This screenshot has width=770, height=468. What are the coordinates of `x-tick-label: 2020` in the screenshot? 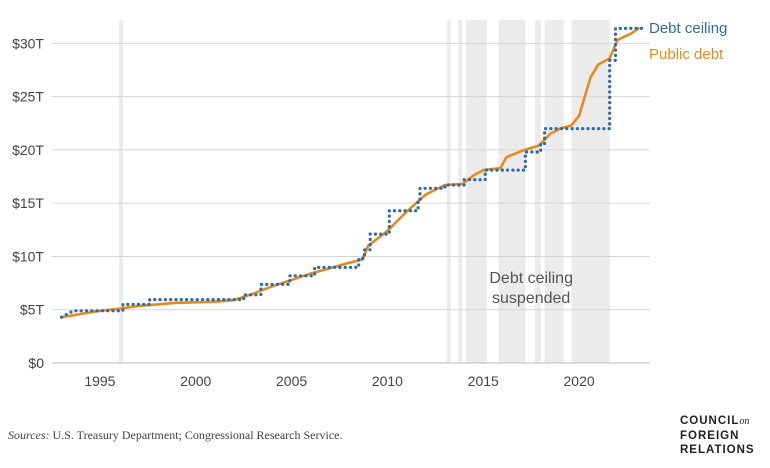 It's located at (579, 381).